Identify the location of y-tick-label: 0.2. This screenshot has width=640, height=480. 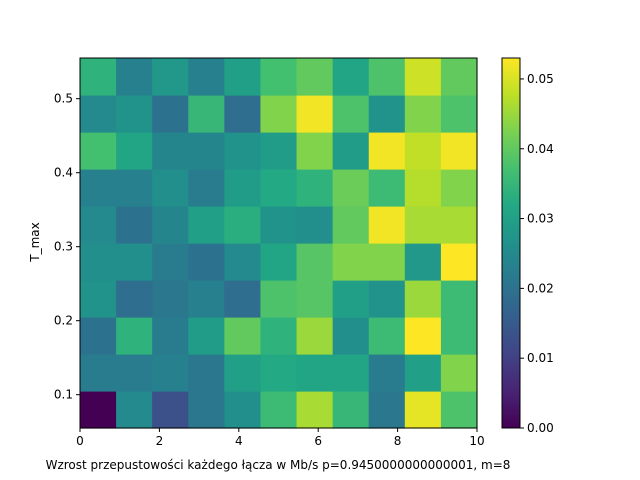
(63, 321).